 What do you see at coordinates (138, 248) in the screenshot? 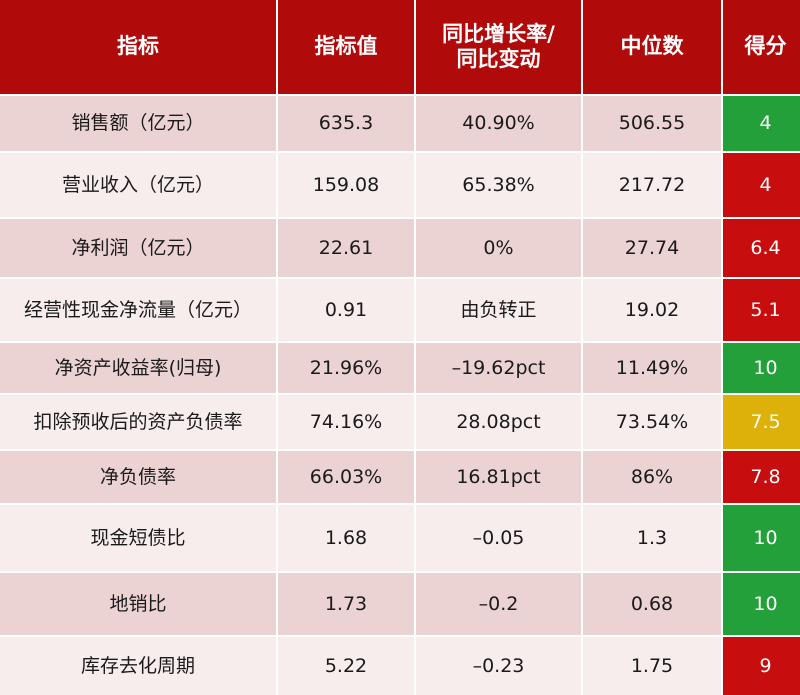
I see `indicator-cell: 净利润（亿元）` at bounding box center [138, 248].